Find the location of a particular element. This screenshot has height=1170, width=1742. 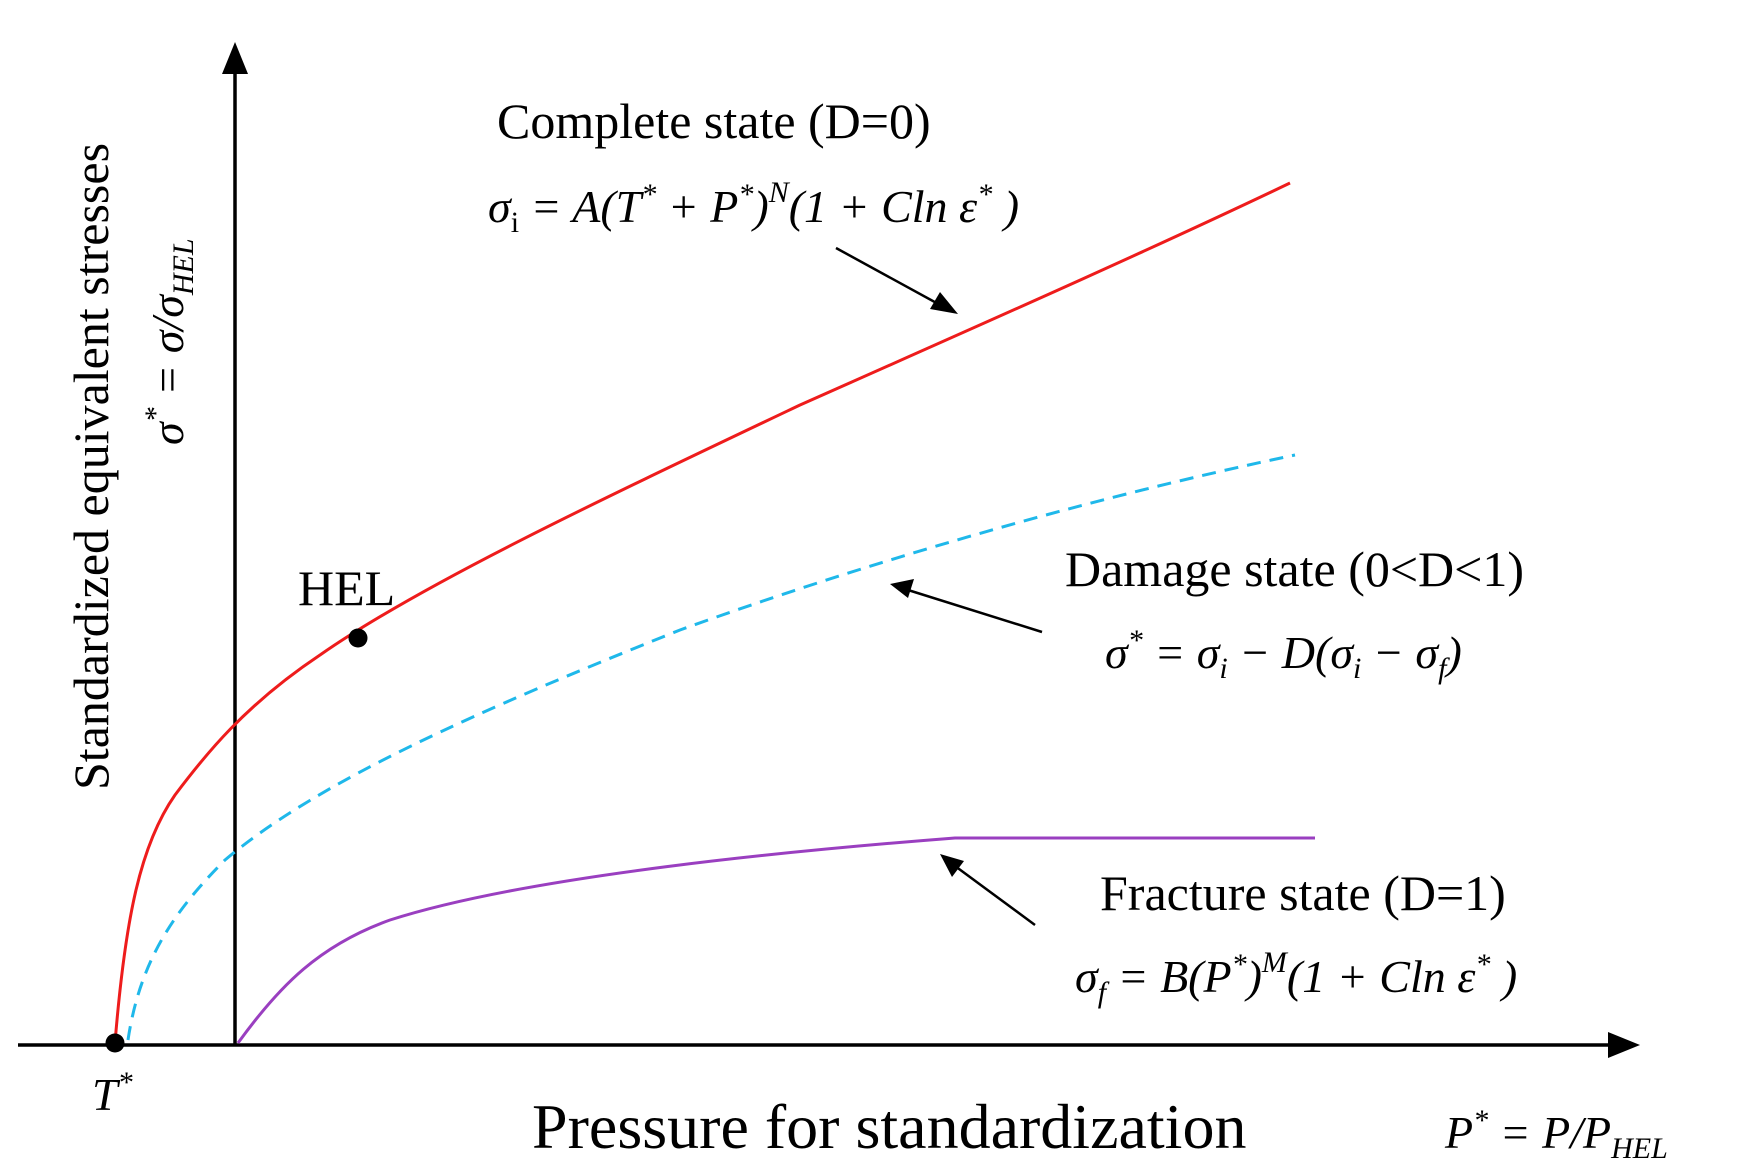

fracture-state-curve is located at coordinates (775, 940).